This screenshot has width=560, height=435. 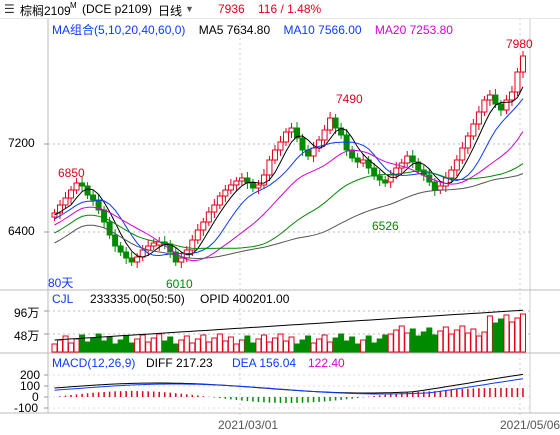 What do you see at coordinates (9, 9) in the screenshot?
I see `hamburger-icon: ☰` at bounding box center [9, 9].